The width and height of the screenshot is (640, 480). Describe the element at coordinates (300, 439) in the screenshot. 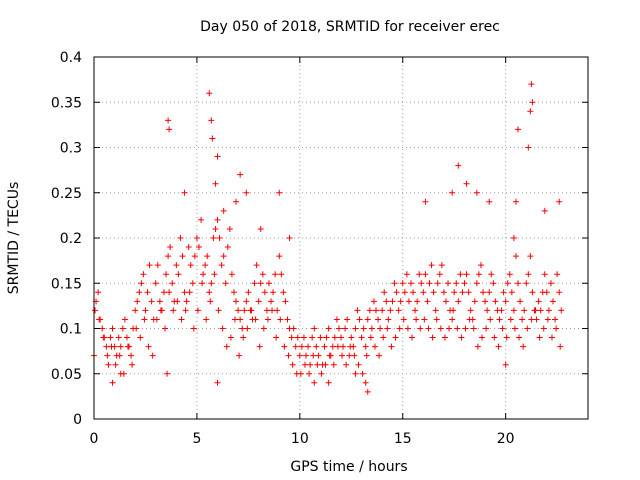

I see `x-tick-label: 10` at that location.